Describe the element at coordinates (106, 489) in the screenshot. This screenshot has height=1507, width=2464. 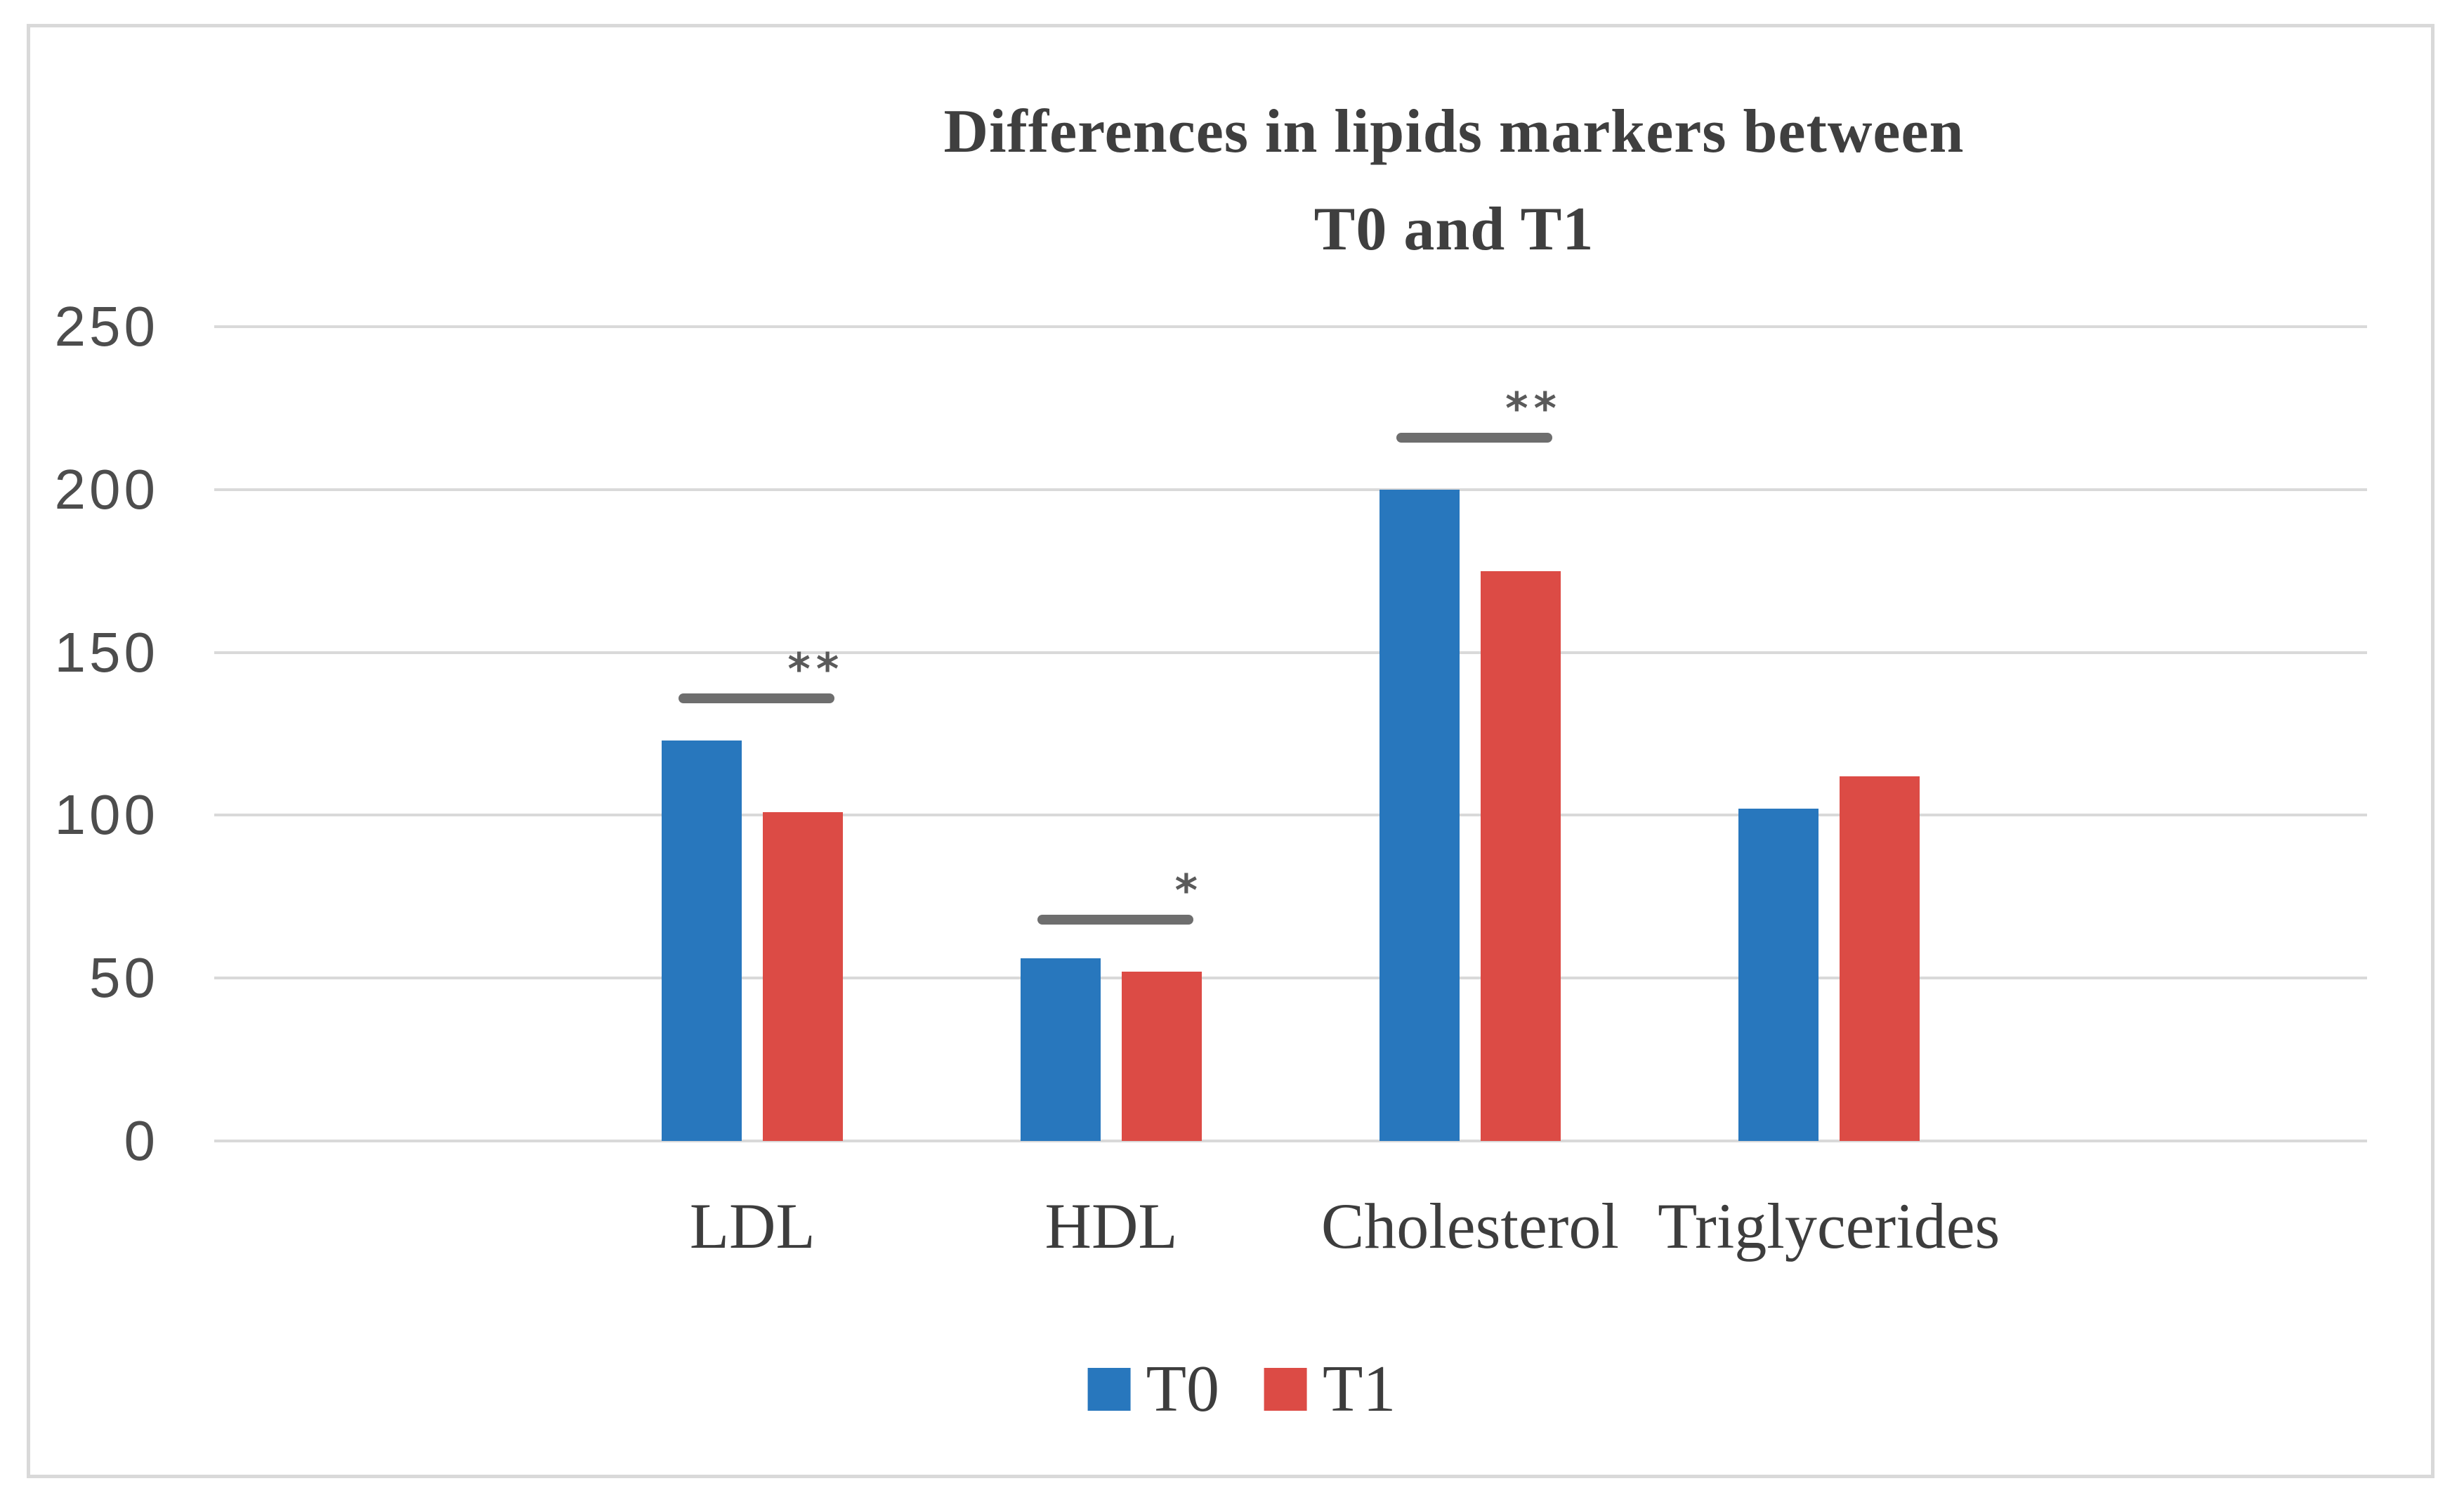
I see `y-tick-label-200: 200` at that location.